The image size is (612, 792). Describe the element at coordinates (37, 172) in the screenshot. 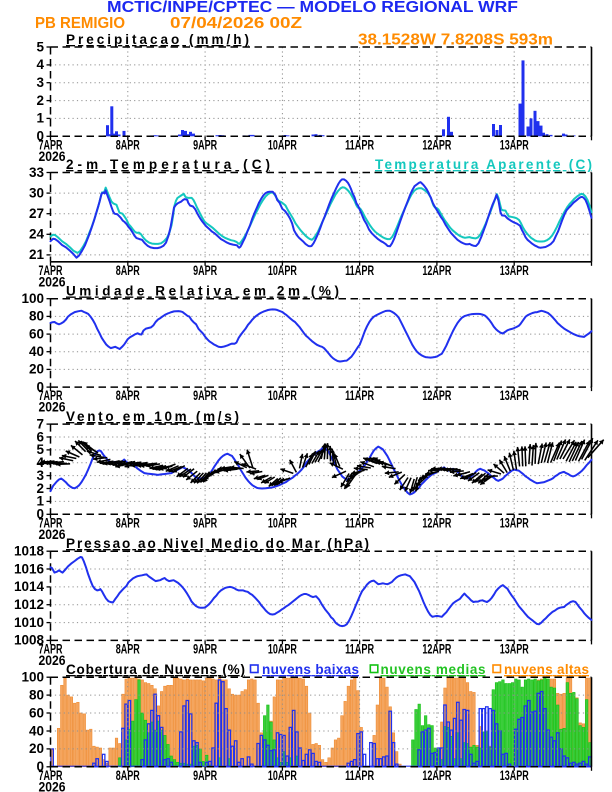

I see `svg-text: 33` at that location.